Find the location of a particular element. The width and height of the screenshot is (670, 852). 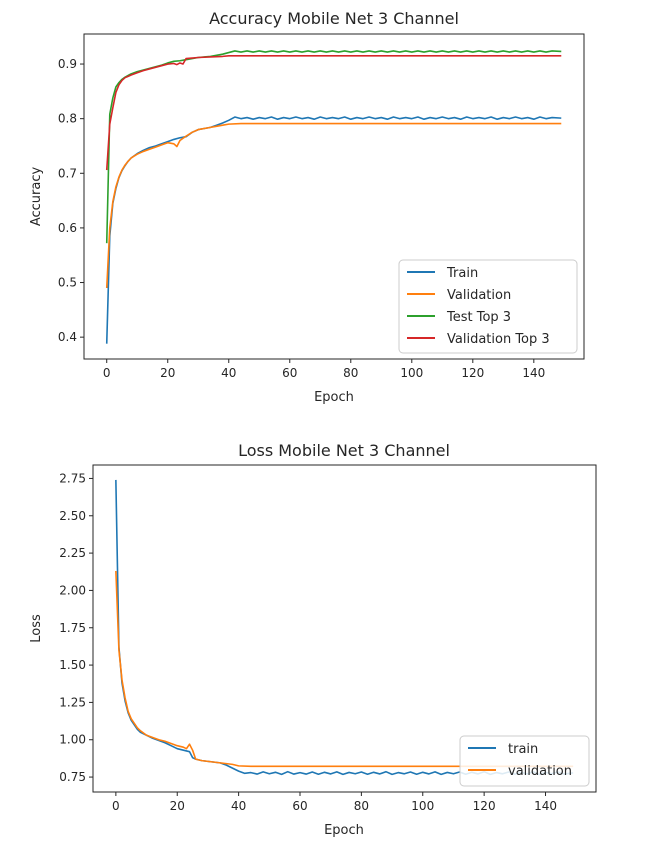

y-ticks: 0.75 1.00 1.25 1.50 1.75 2.00 2.25 2.50 2.75 is located at coordinates (76, 627).